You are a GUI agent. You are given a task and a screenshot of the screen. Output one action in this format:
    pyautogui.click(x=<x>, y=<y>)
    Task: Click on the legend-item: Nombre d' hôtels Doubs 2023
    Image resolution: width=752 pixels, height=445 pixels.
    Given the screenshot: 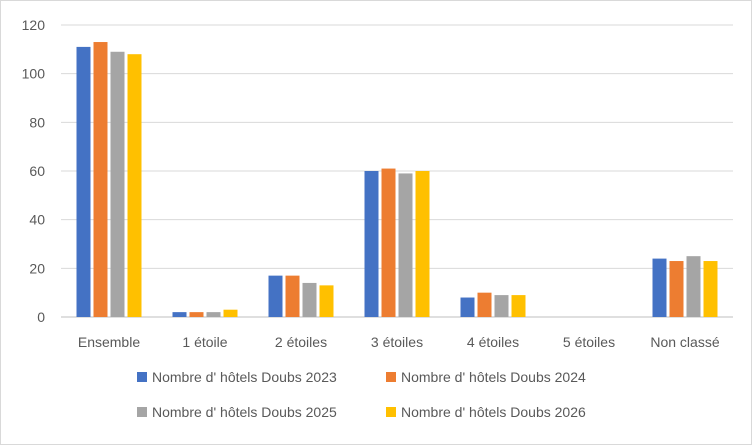 What is the action you would take?
    pyautogui.click(x=237, y=377)
    